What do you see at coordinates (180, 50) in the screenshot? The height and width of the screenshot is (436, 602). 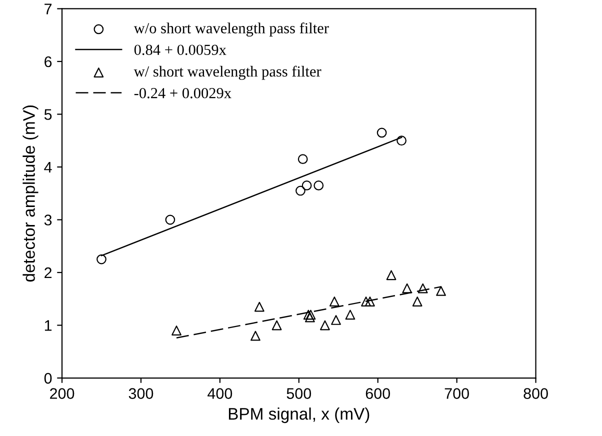 I see `legend-label: 0.84 + 0.0059x` at bounding box center [180, 50].